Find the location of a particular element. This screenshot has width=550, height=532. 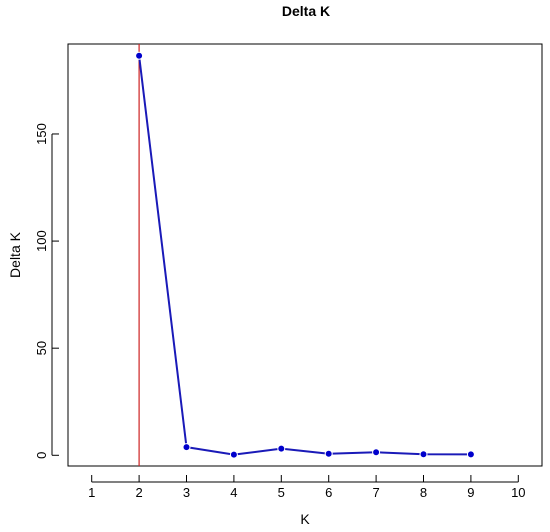

y-axis: 0 50 100 150 is located at coordinates (46, 291).